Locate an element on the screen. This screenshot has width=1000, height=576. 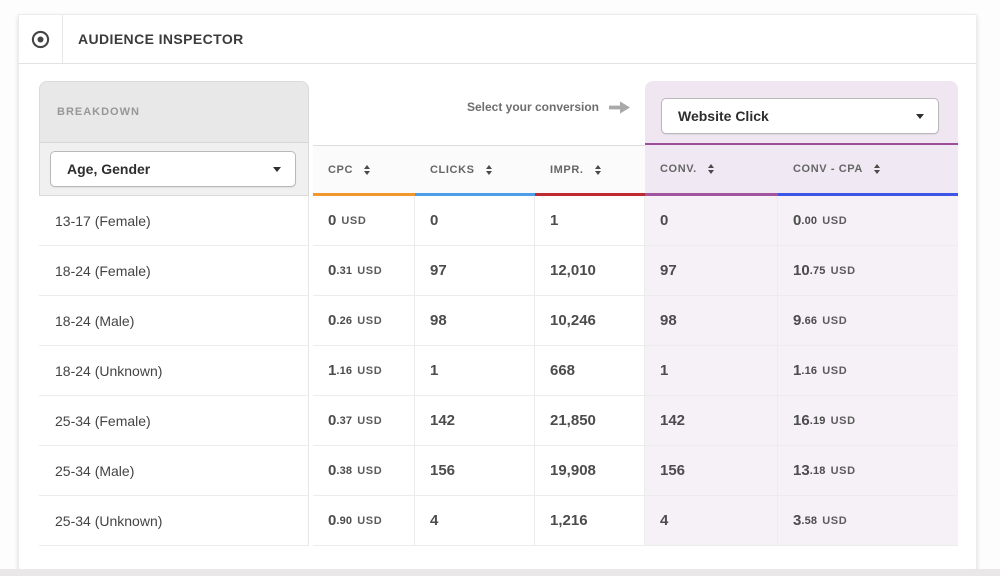
conv-cpa-cell: 13.18 USD is located at coordinates (868, 471).